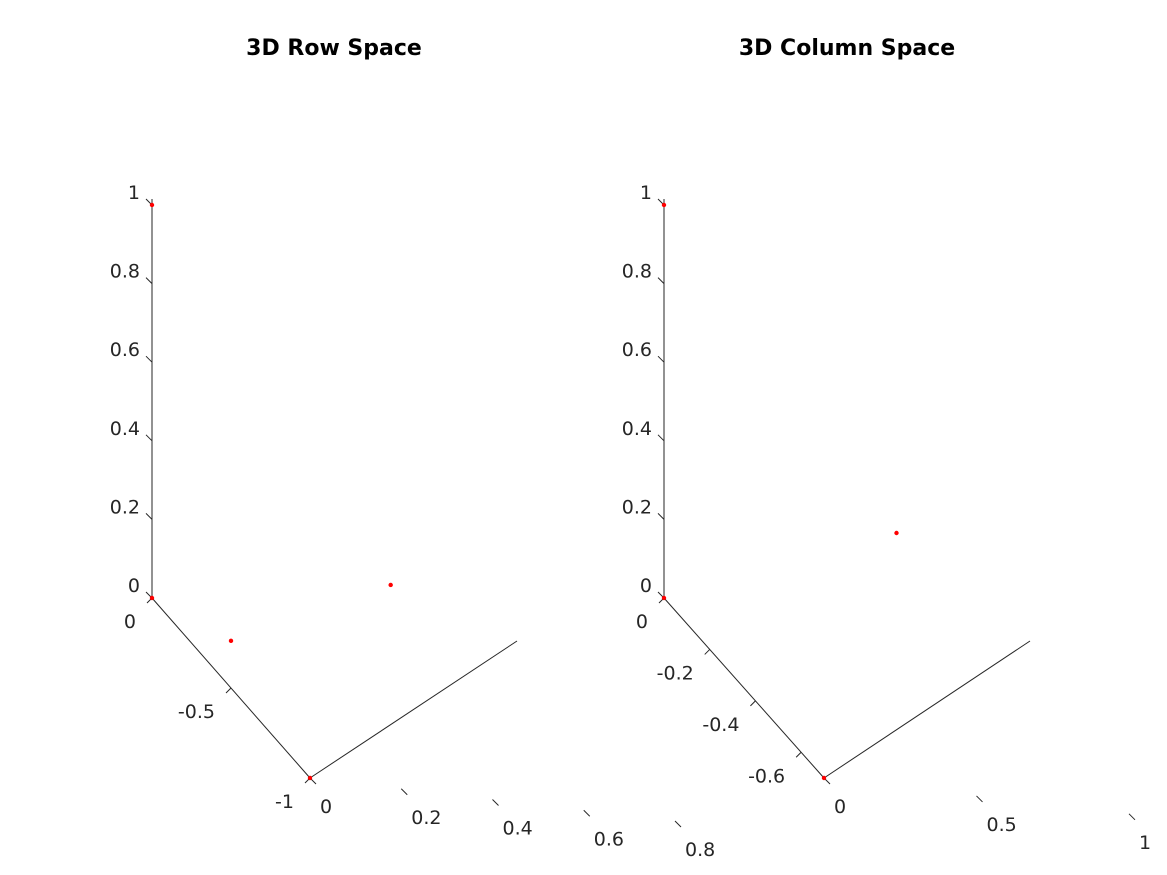 The height and width of the screenshot is (875, 1167). What do you see at coordinates (609, 839) in the screenshot?
I see `y-tick-label: 0.6` at bounding box center [609, 839].